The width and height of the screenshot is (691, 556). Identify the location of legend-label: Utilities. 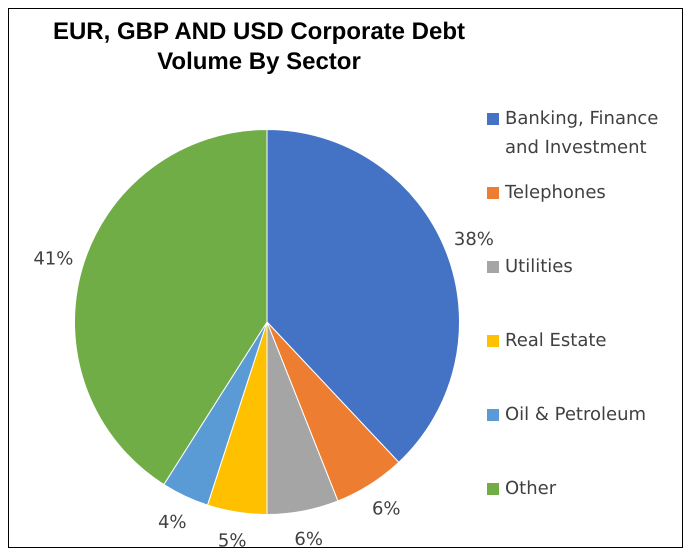
(539, 267).